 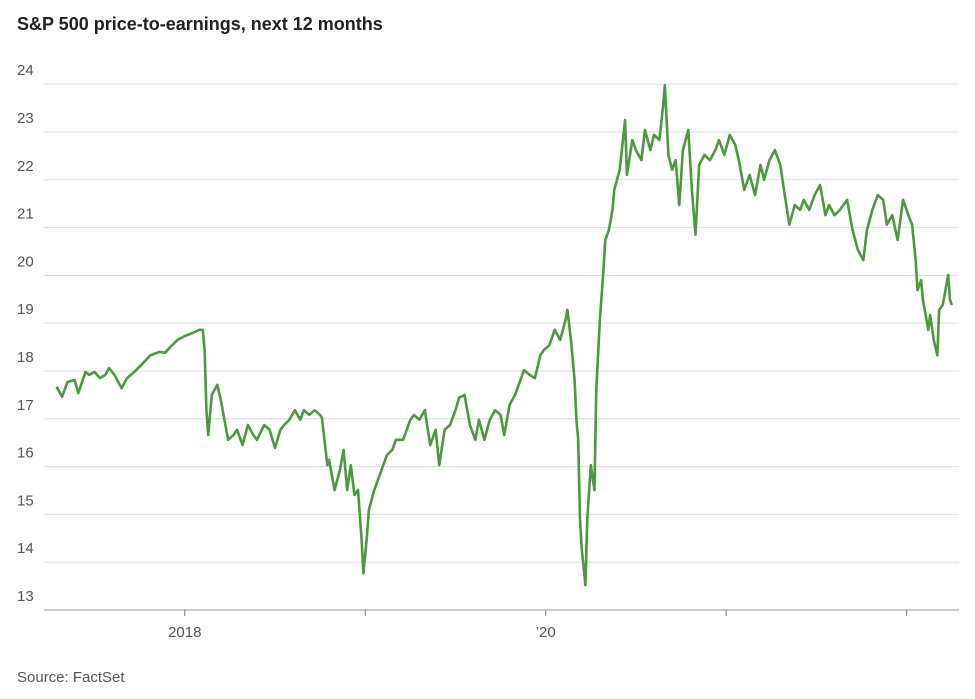 I want to click on y-tick-label: 14, so click(x=25, y=548).